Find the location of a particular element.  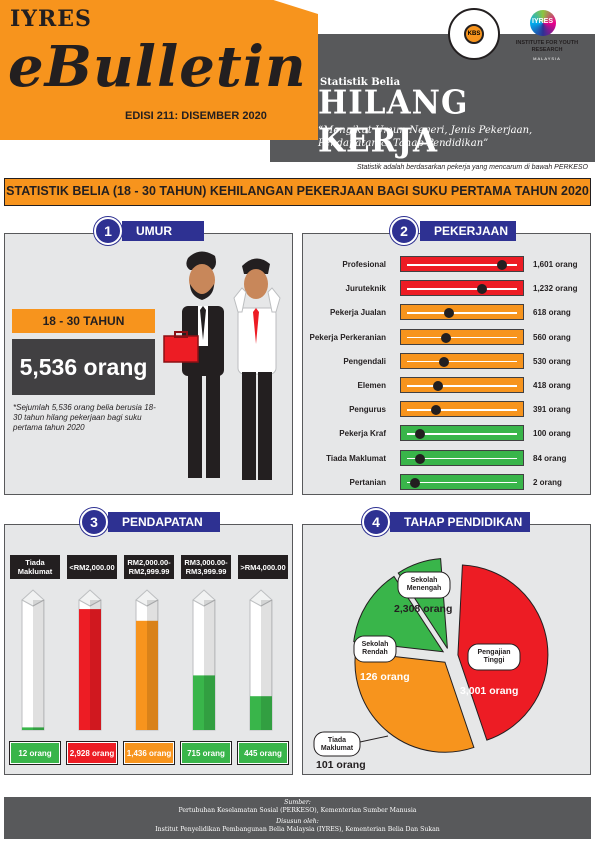

iyres-logo-caption: INSTITUTE FOR YOUTH RESEARCH is located at coordinates (547, 46).